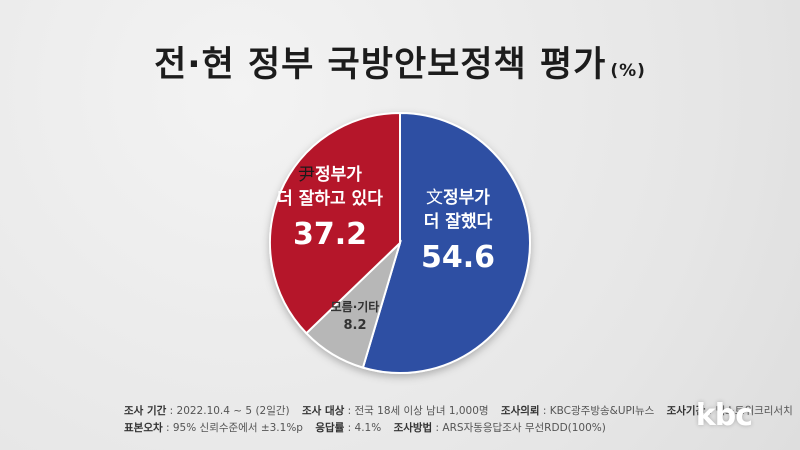 The image size is (800, 450). Describe the element at coordinates (434, 198) in the screenshot. I see `slice-prefix-0: 文` at that location.